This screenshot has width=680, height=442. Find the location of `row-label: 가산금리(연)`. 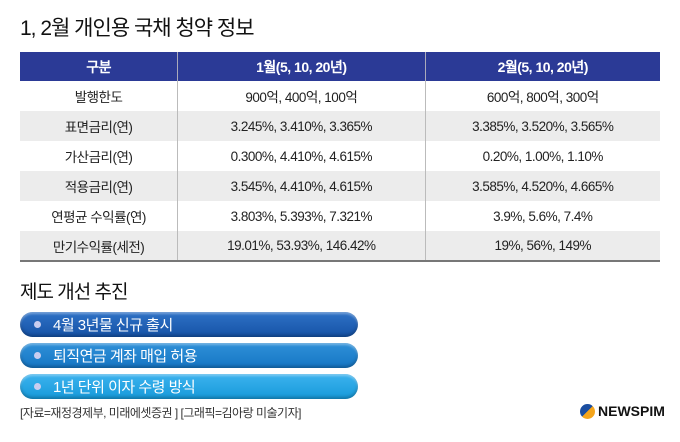

row-label: 가산금리(연) is located at coordinates (98, 157).